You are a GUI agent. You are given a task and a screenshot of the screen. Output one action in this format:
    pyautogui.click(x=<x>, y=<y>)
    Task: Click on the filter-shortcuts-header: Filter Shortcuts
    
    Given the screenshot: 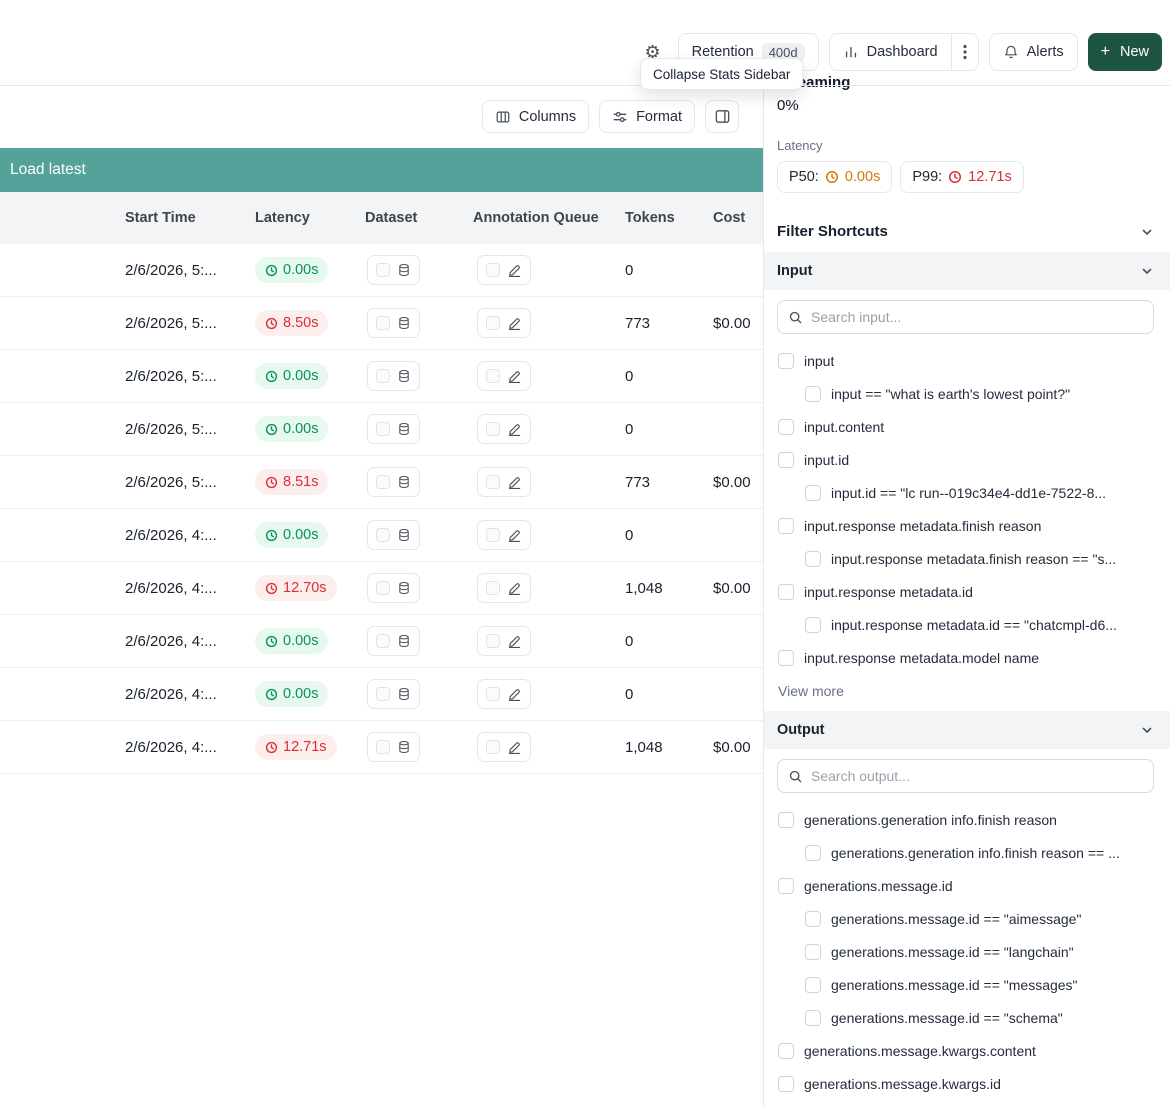 What is the action you would take?
    pyautogui.click(x=965, y=231)
    